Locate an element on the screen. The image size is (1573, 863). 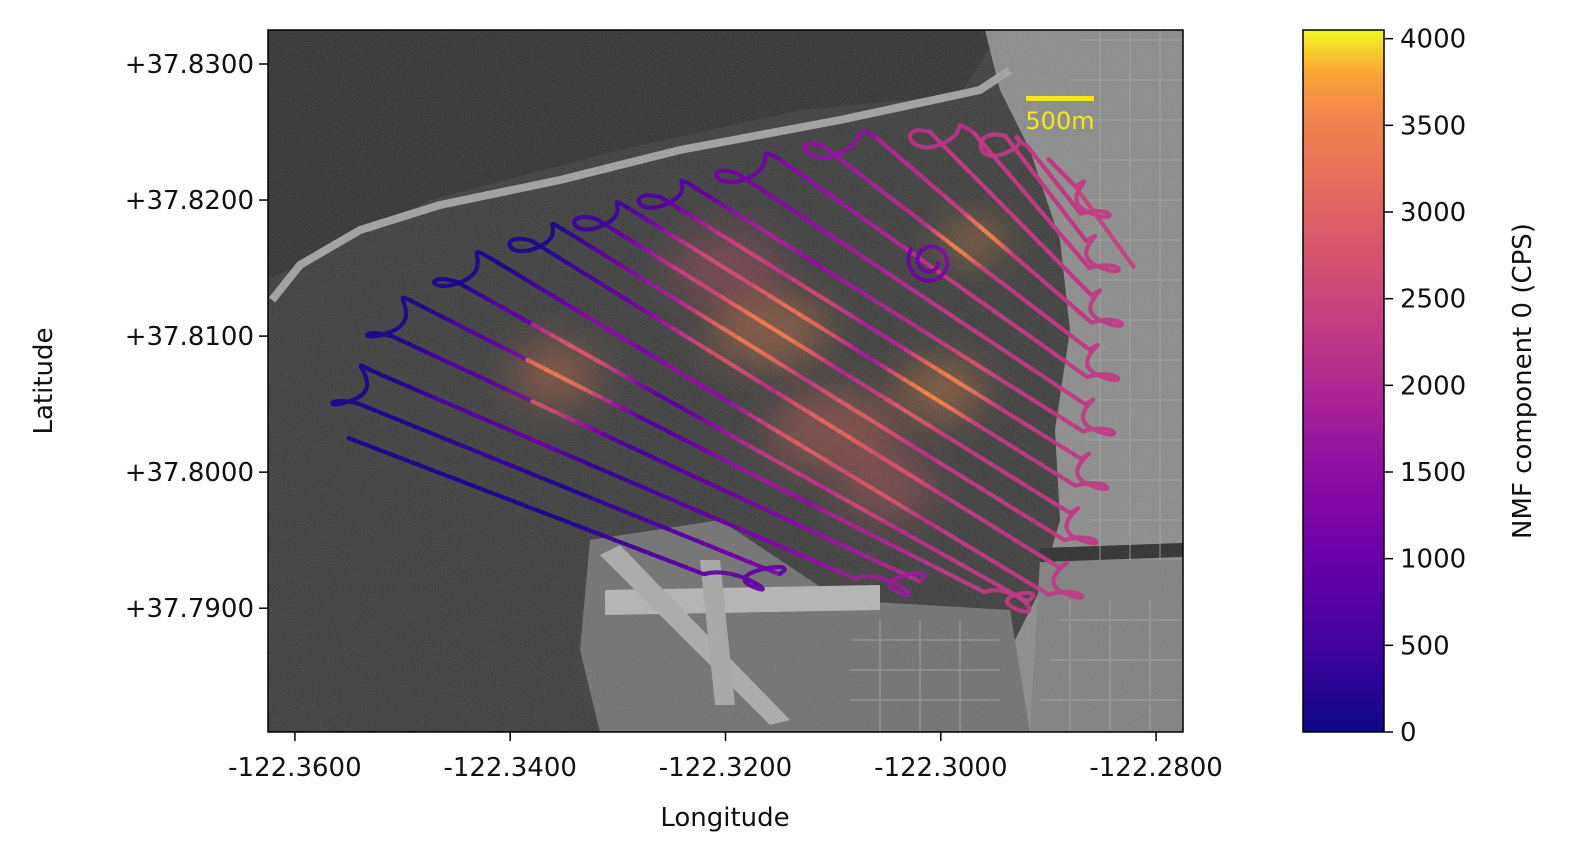
x-tick-label: -122.3200 is located at coordinates (725, 768).